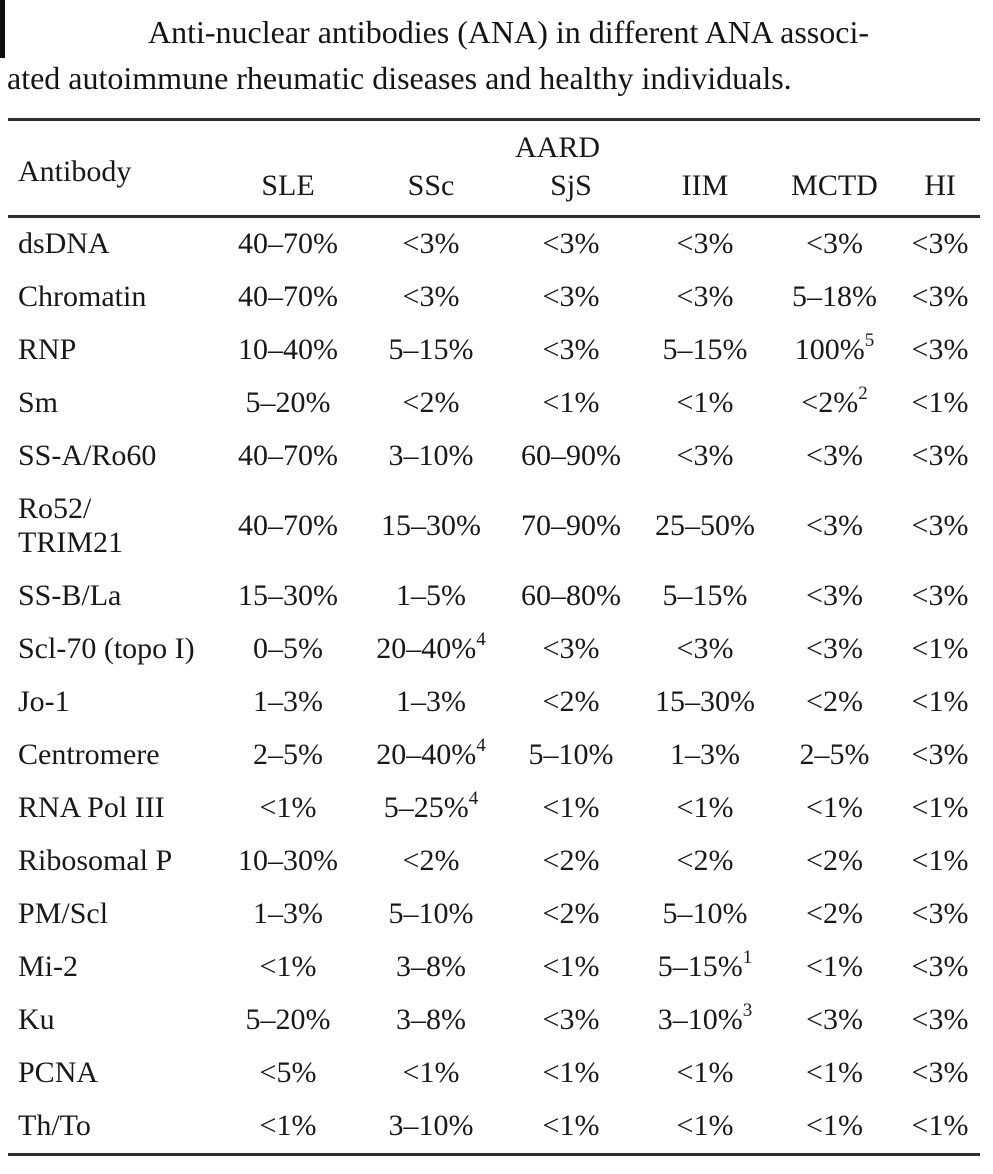 This screenshot has height=1174, width=993. What do you see at coordinates (494, 702) in the screenshot?
I see `table-row: Jo-1 1–3% 1–3% <2% 15–30% <2% <1%` at bounding box center [494, 702].